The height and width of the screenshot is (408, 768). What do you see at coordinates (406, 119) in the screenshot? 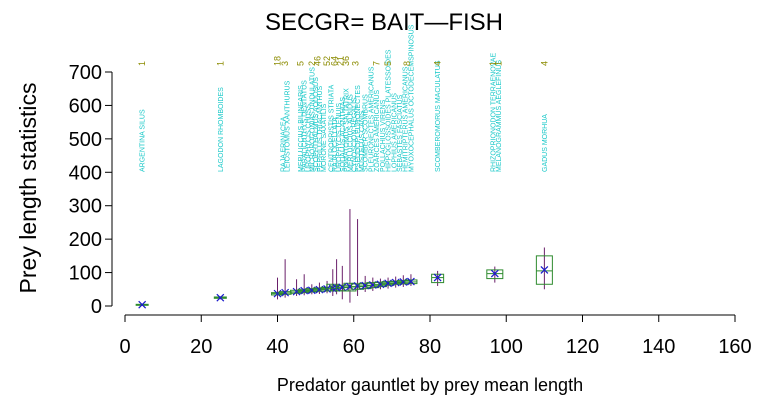
I see `species-label: HEMITRIPTERUS AMERICANUS` at bounding box center [406, 119].